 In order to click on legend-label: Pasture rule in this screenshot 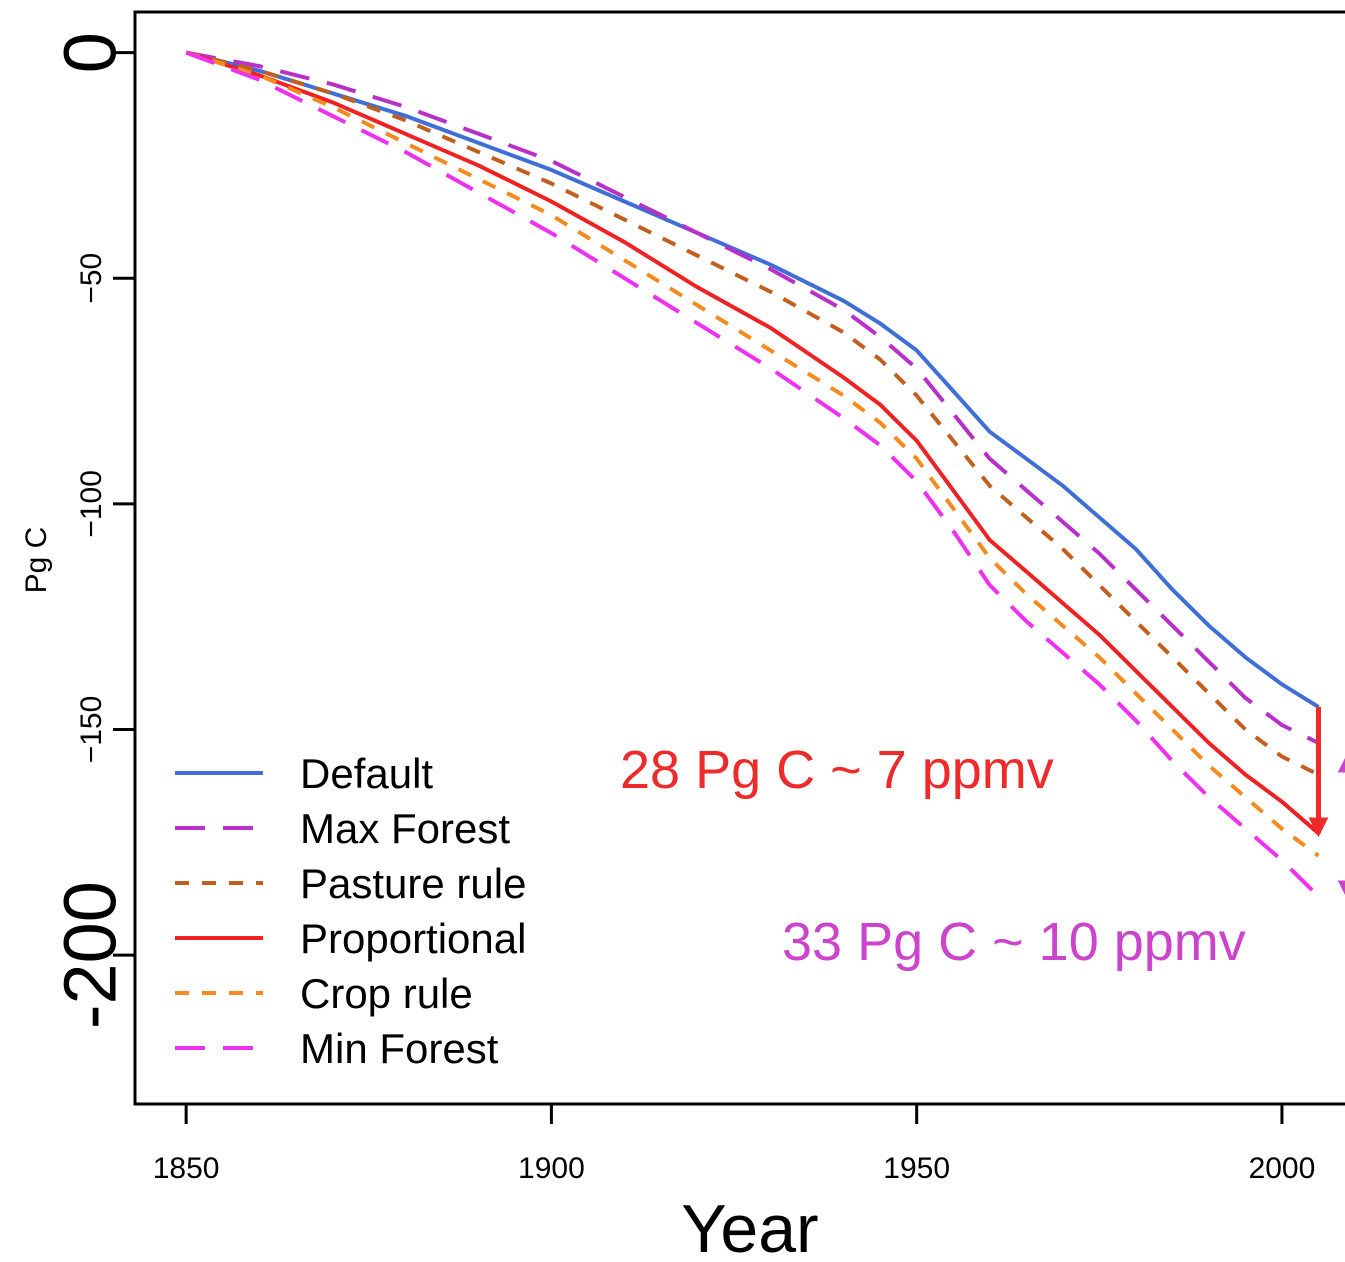, I will do `click(413, 883)`.